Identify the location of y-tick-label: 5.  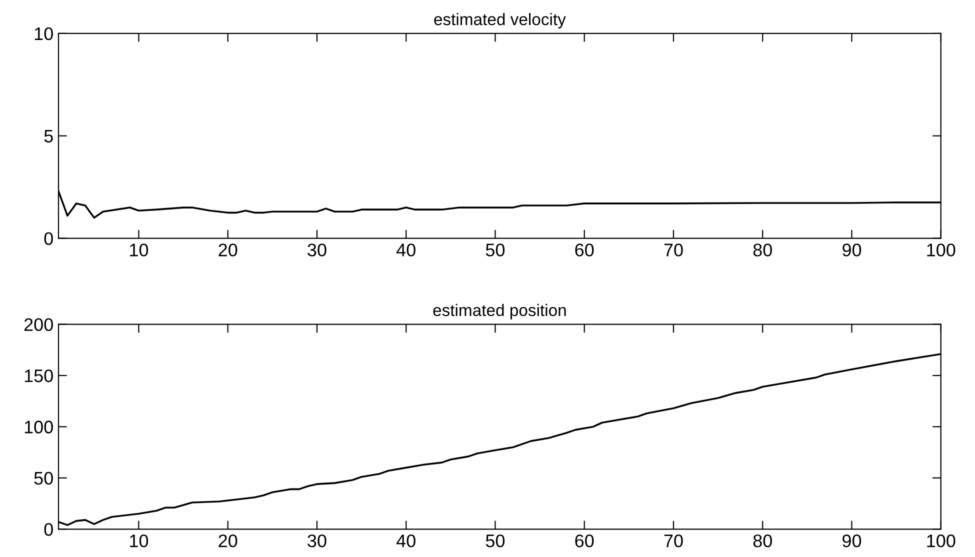
(48, 136).